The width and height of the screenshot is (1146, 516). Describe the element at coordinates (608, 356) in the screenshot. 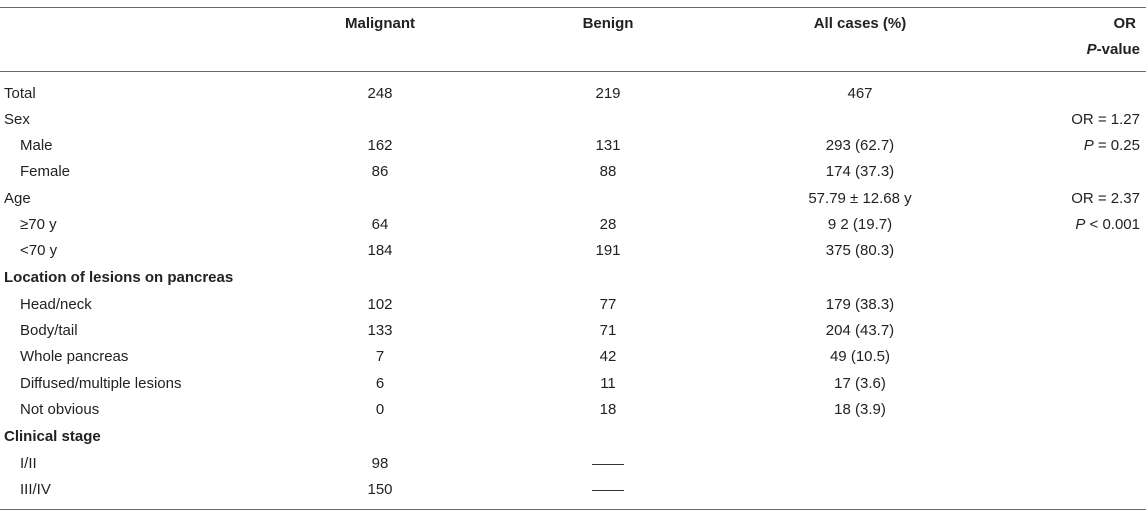

I see `benign-cell: 42` at that location.